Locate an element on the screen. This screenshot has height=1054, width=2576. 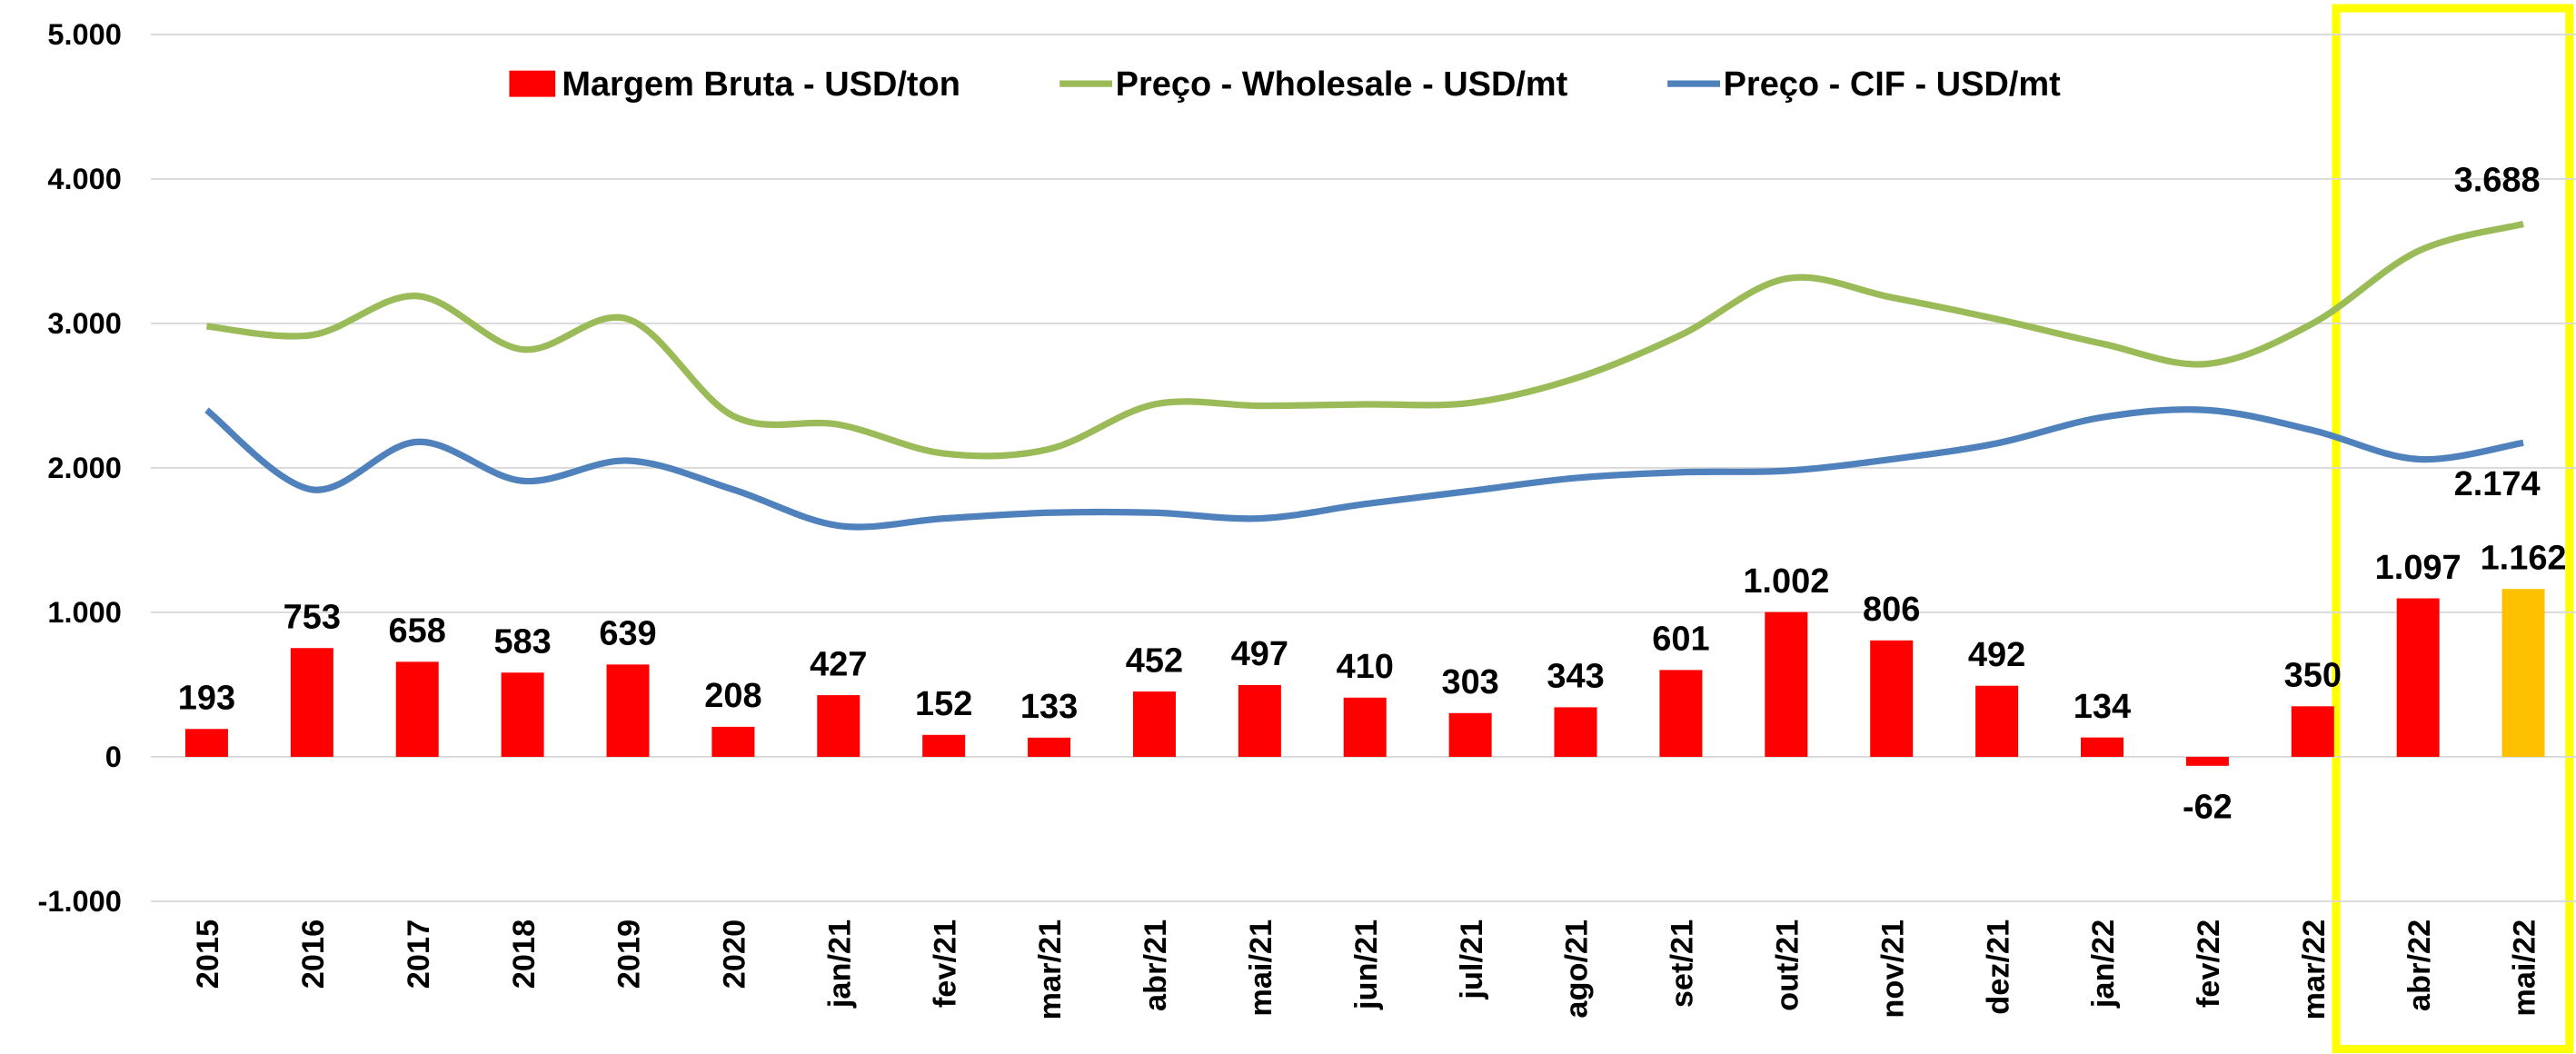
data-label: 427 is located at coordinates (838, 664).